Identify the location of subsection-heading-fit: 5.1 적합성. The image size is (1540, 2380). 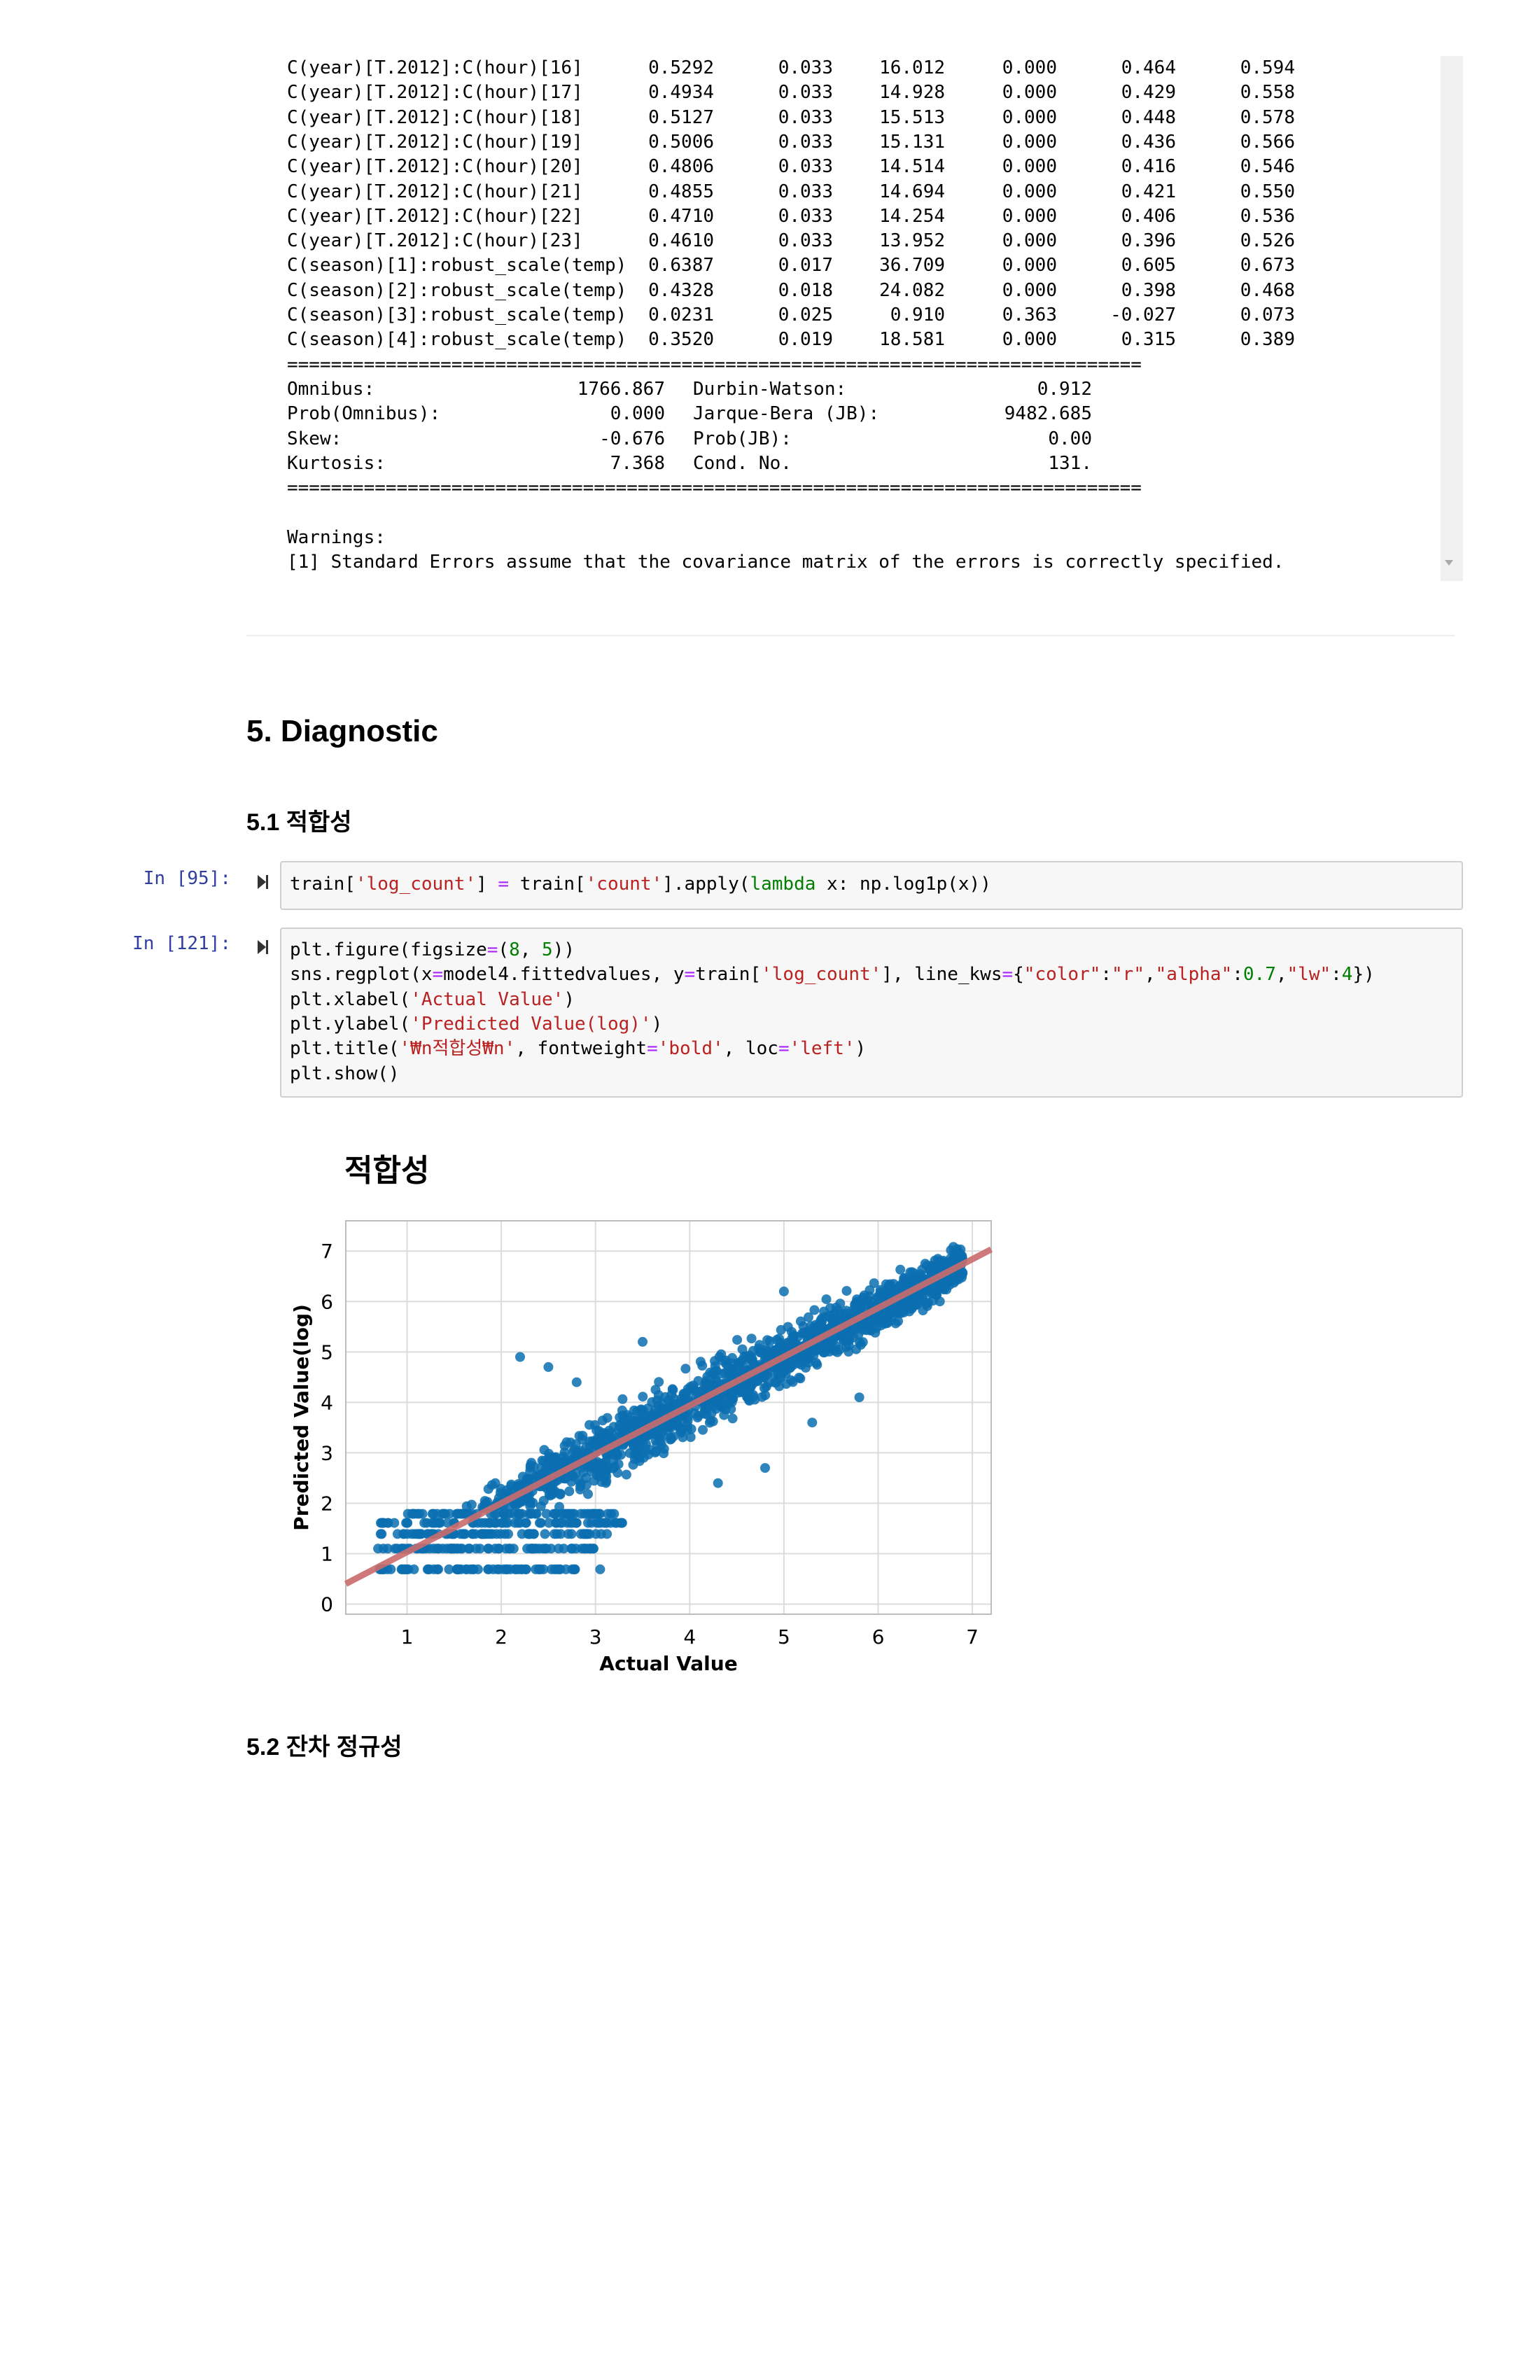
(299, 822).